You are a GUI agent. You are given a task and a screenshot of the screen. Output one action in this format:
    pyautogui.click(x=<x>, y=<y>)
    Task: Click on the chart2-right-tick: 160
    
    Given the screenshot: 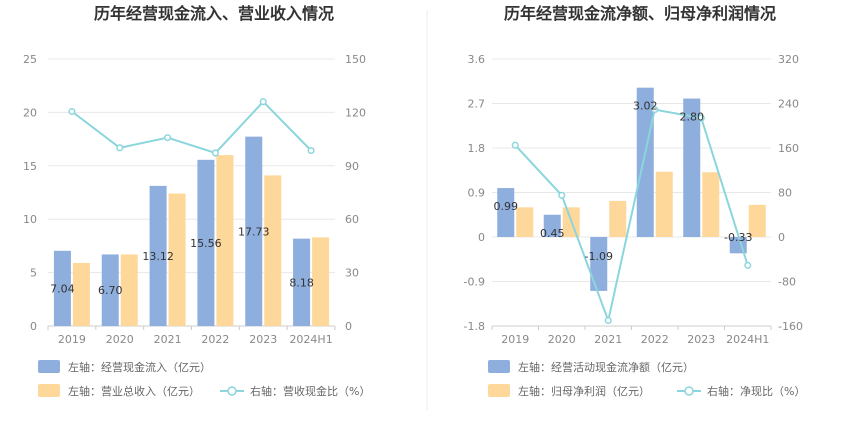 What is the action you would take?
    pyautogui.click(x=788, y=148)
    